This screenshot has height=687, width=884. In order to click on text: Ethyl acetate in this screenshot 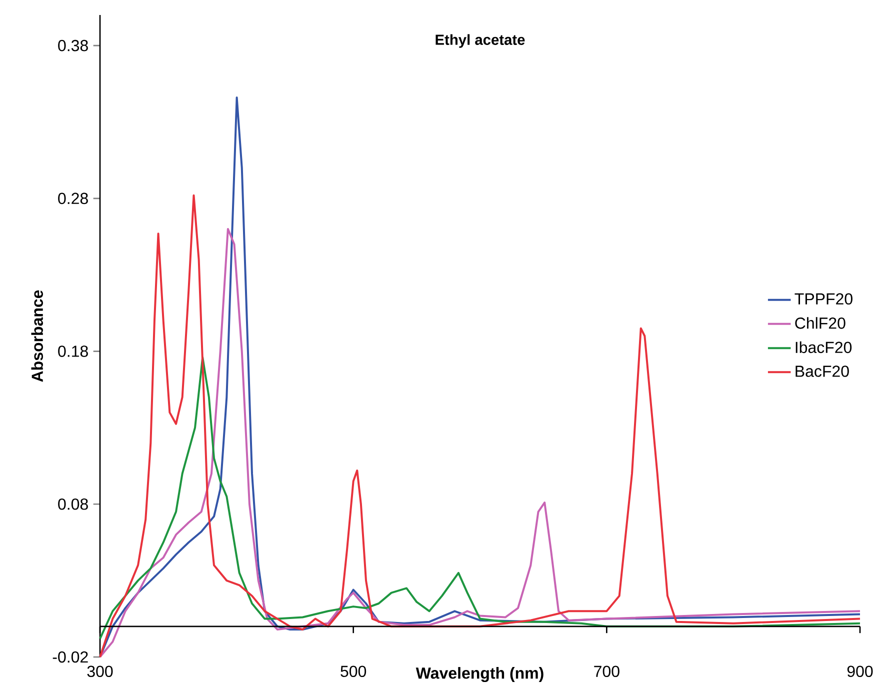, I will do `click(480, 41)`.